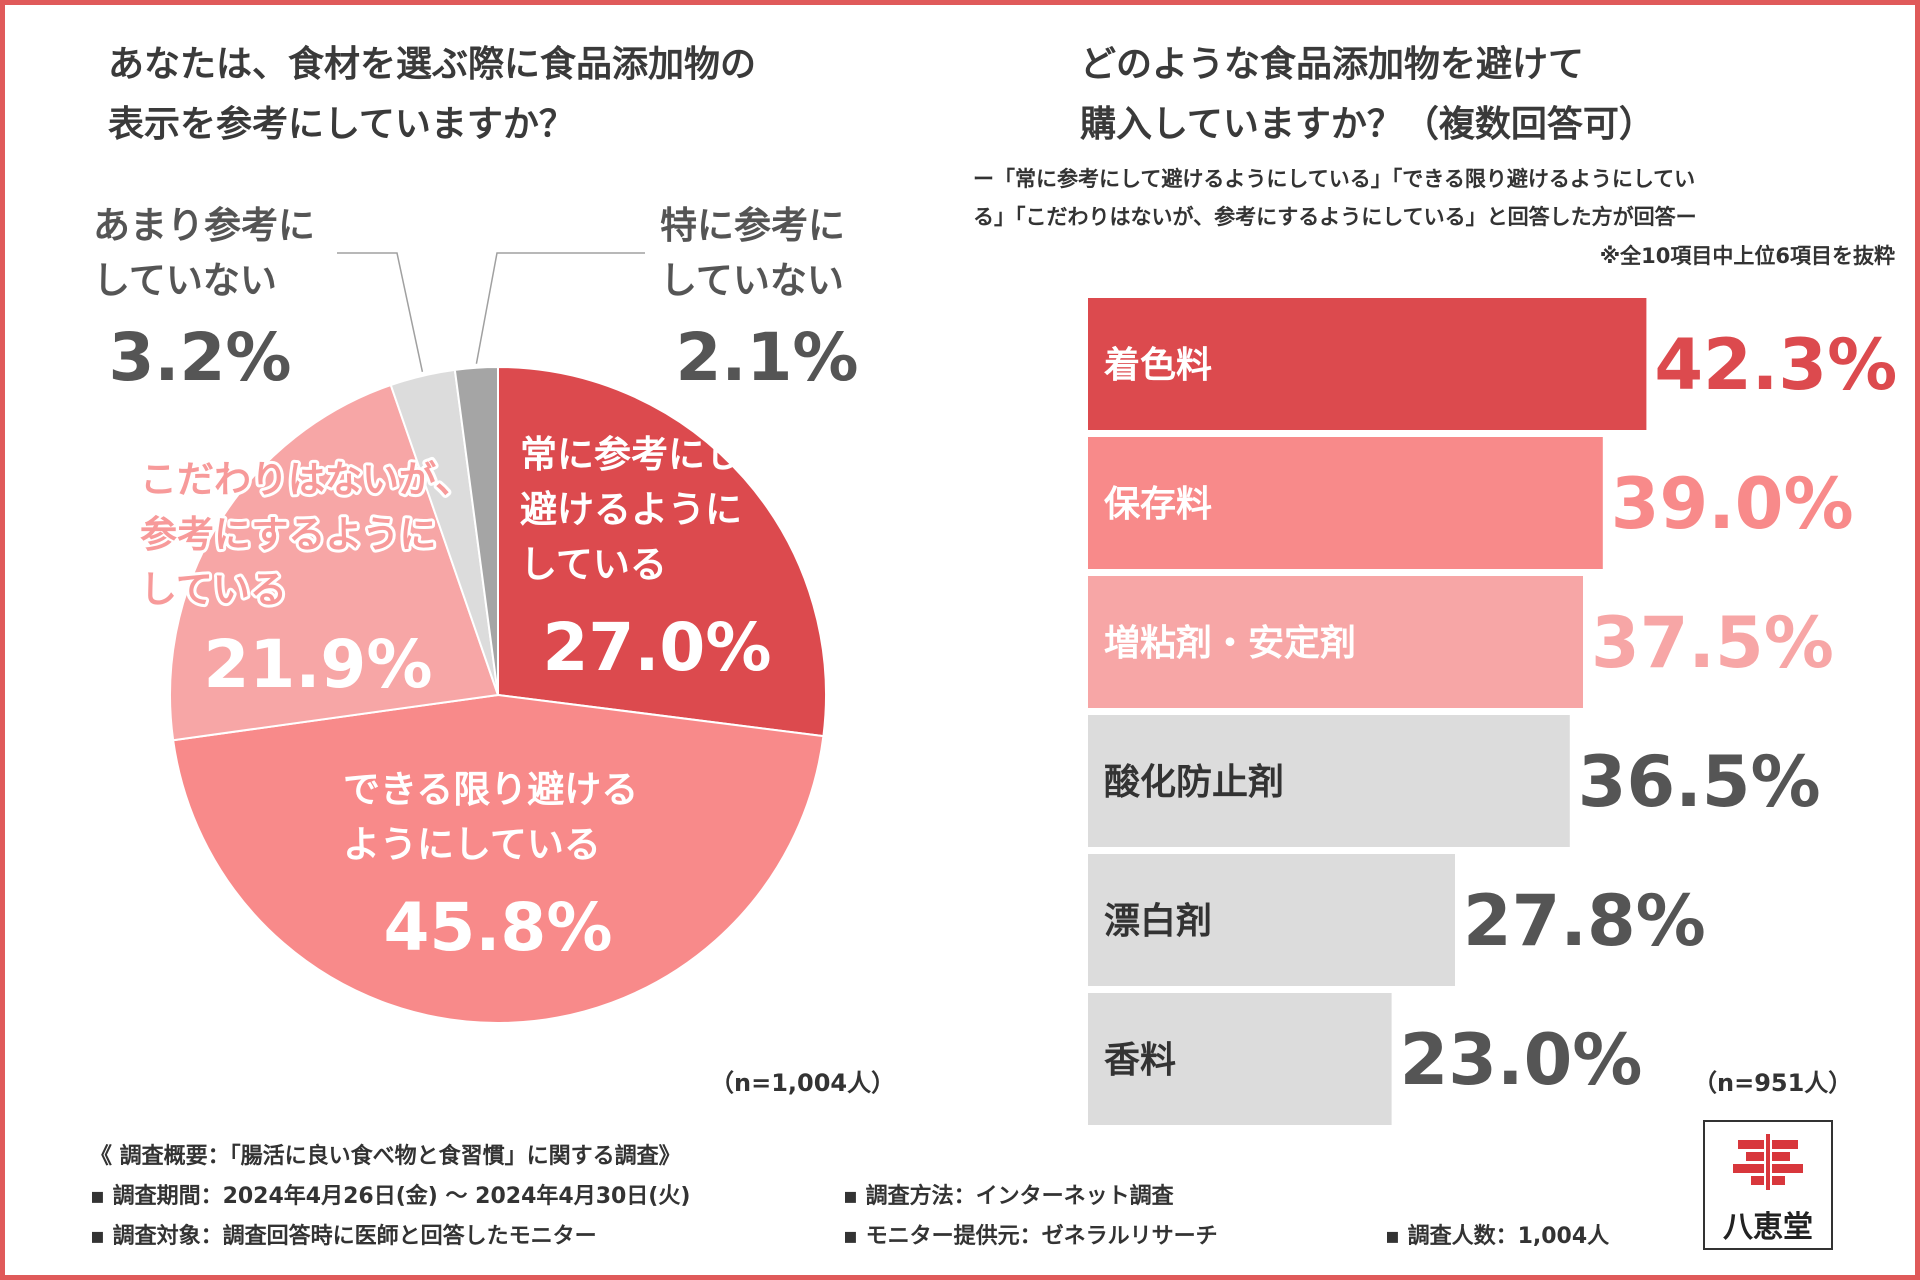  What do you see at coordinates (1332, 64) in the screenshot?
I see `bar-title-line-1: どのような食品添加物を避けて` at bounding box center [1332, 64].